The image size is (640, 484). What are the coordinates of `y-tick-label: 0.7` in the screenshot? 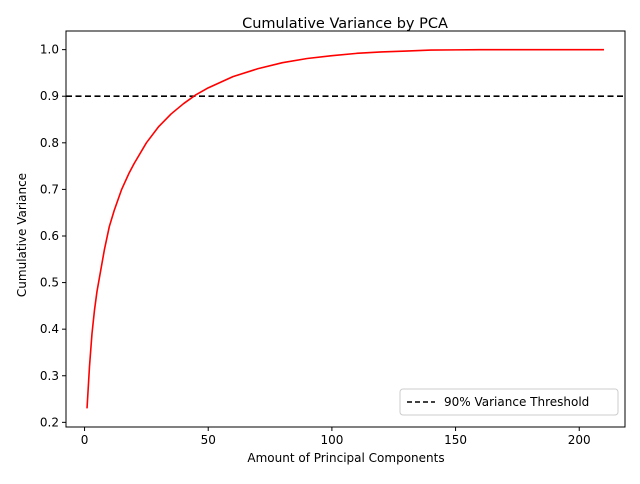 It's located at (49, 189).